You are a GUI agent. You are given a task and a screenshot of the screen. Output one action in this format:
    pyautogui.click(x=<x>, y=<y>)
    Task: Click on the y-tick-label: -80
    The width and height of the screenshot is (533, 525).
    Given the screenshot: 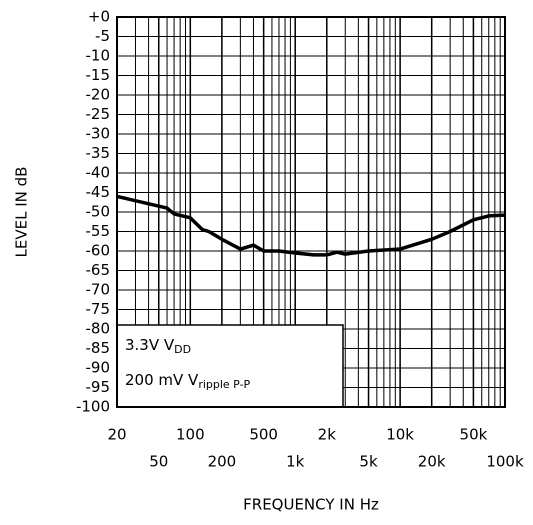 What is the action you would take?
    pyautogui.click(x=98, y=329)
    